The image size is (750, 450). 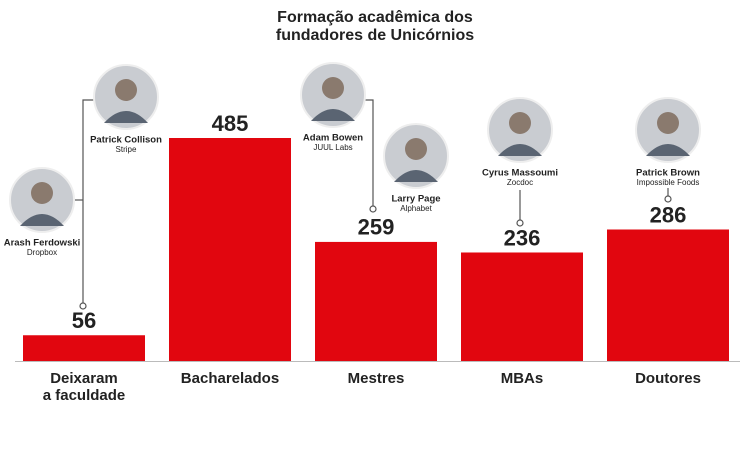 I want to click on x-tick-label: a faculdade, so click(x=84, y=395).